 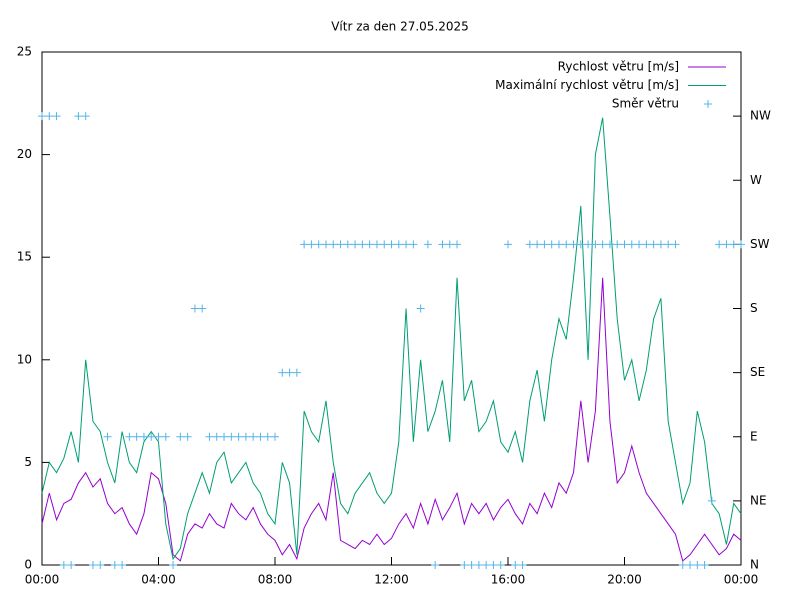 I want to click on y2-tick-label: SW, so click(x=760, y=244).